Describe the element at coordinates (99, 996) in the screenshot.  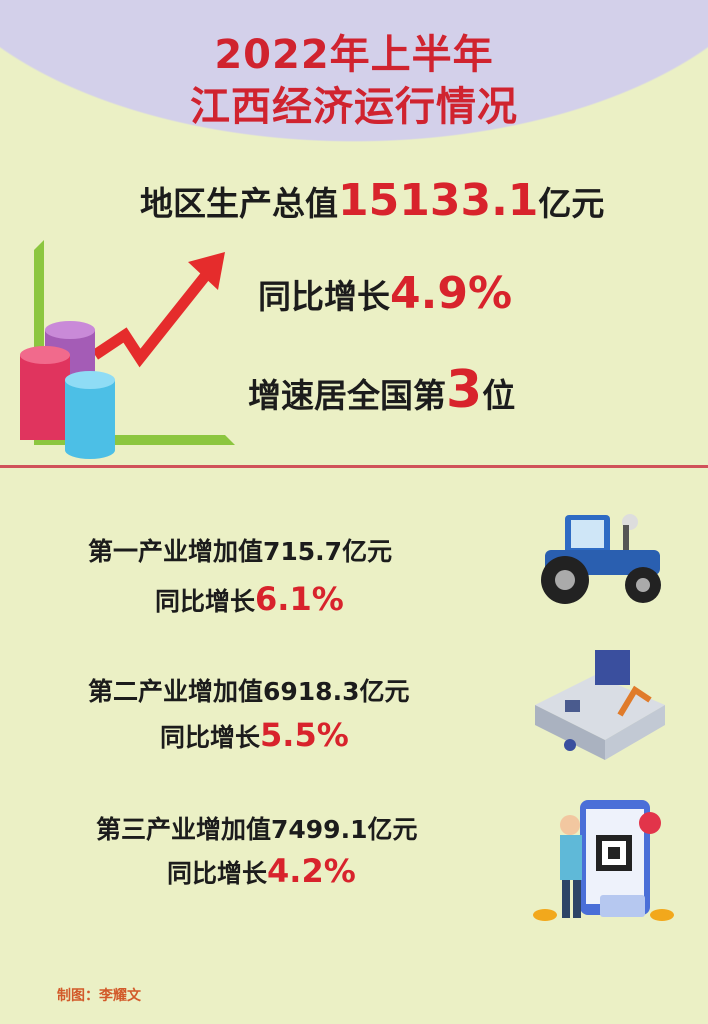
I see `credit: 制图：李耀文` at that location.